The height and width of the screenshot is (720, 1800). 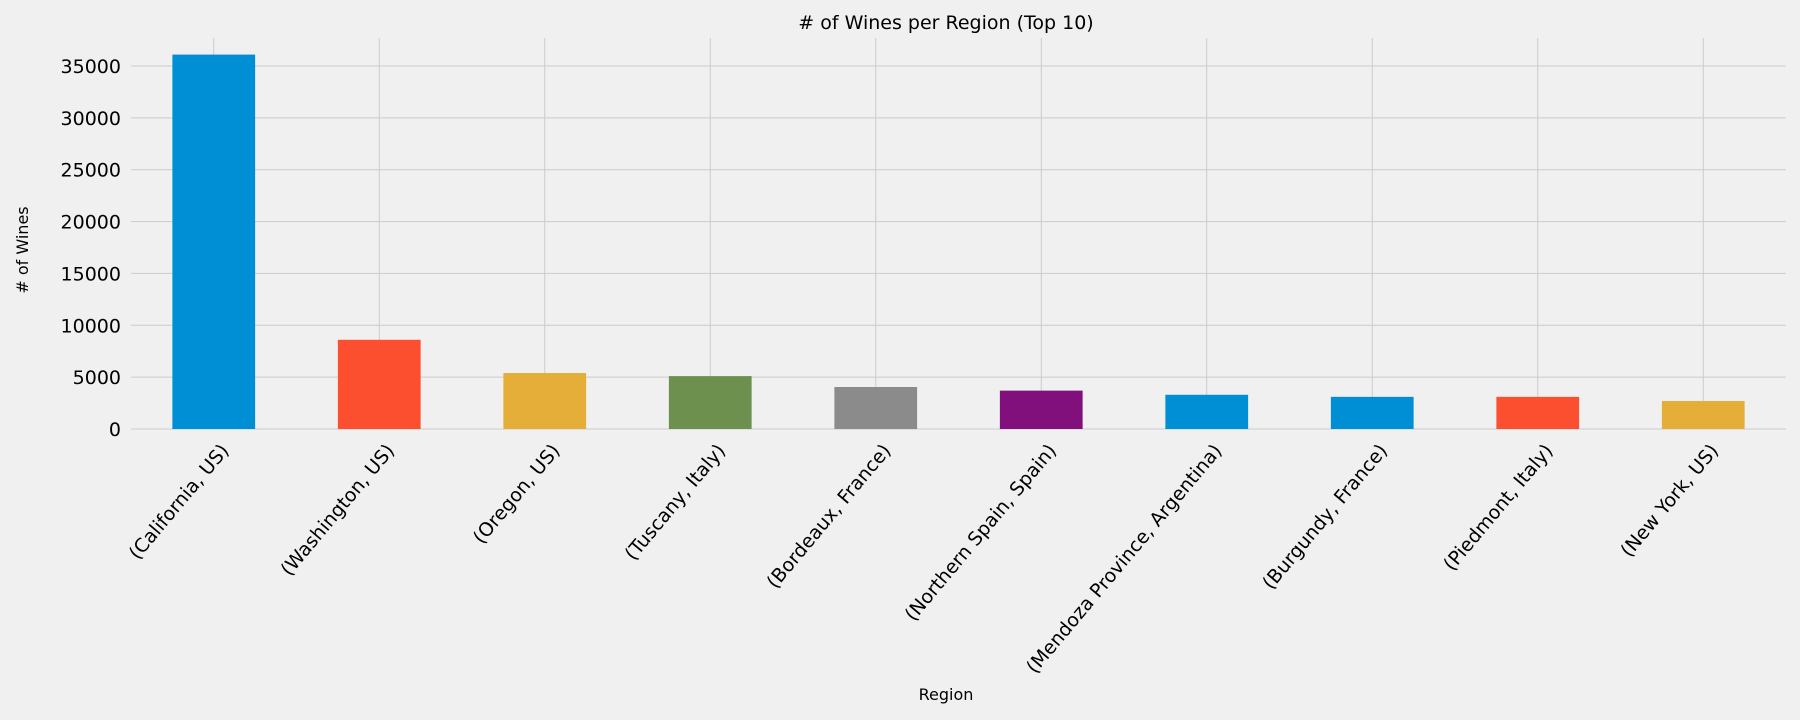 What do you see at coordinates (828, 516) in the screenshot?
I see `x-tick-label: (Bordeaux, France)` at bounding box center [828, 516].